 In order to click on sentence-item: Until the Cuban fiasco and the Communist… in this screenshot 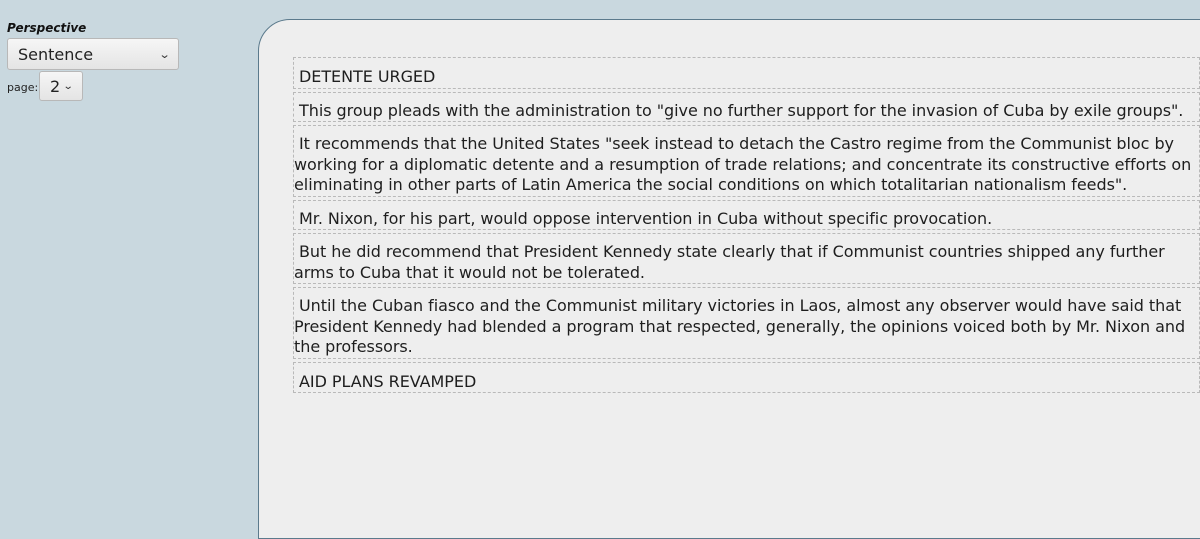, I will do `click(746, 323)`.